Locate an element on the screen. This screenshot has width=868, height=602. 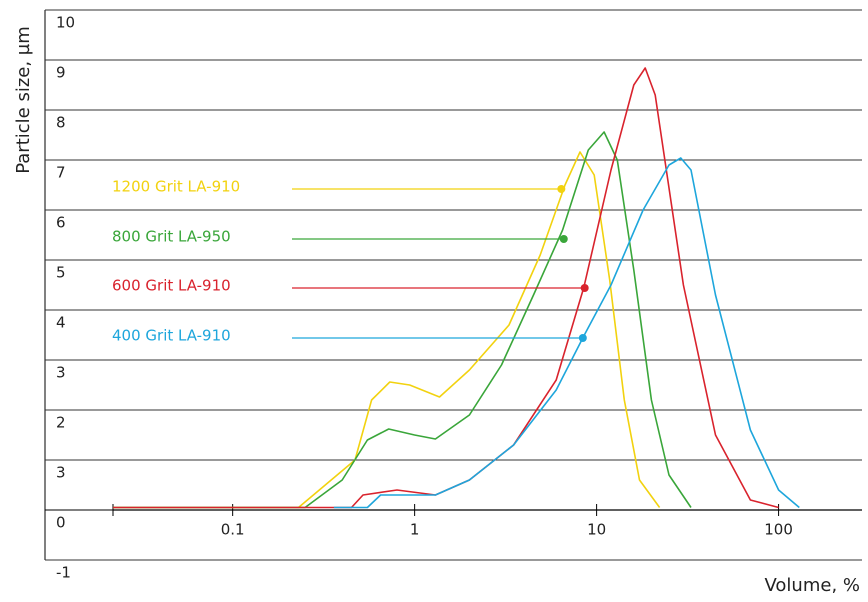
y-tick-label: 6 is located at coordinates (61, 223).